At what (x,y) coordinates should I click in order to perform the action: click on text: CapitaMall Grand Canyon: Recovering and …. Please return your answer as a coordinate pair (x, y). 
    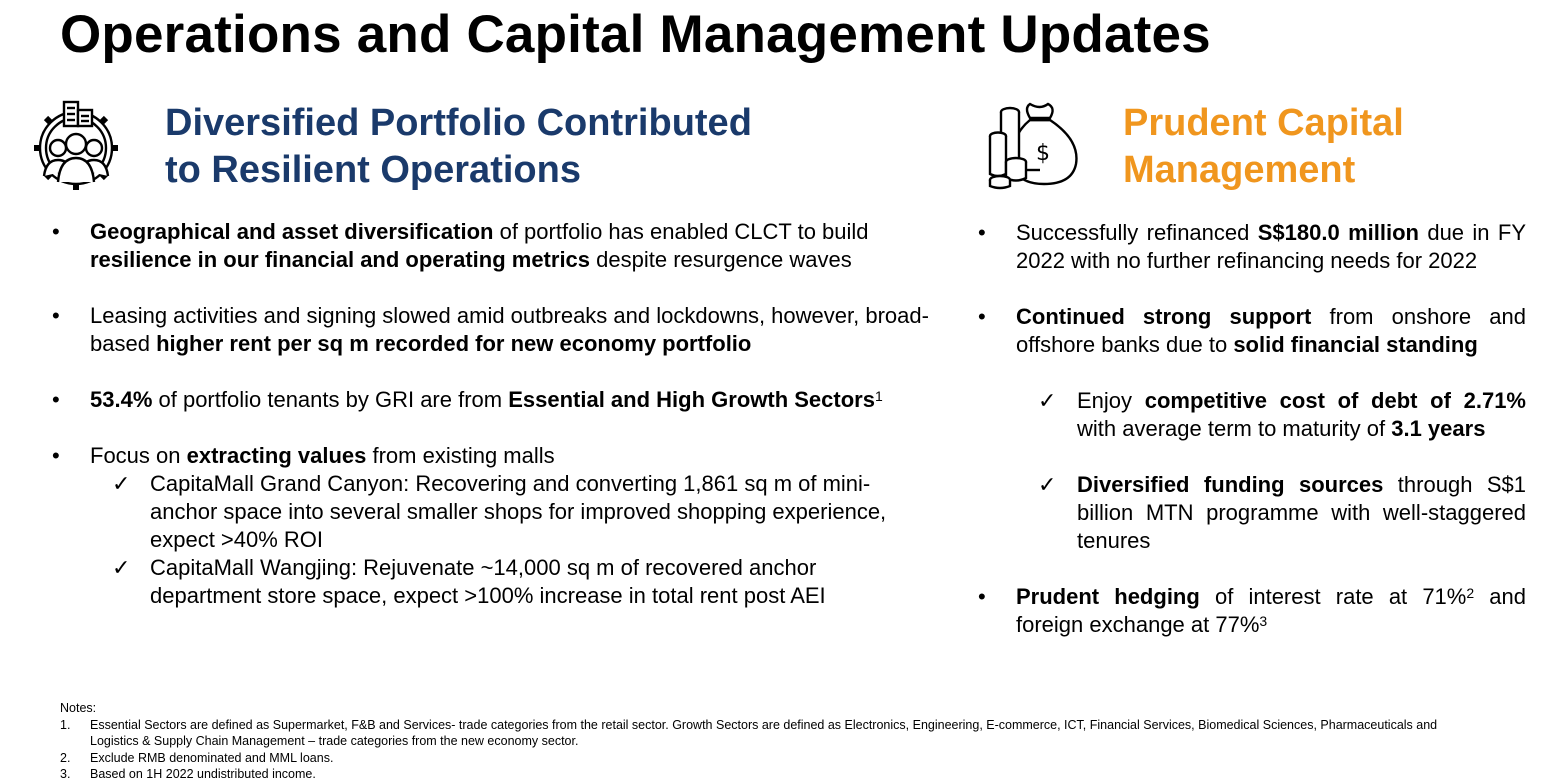
    Looking at the image, I should click on (518, 511).